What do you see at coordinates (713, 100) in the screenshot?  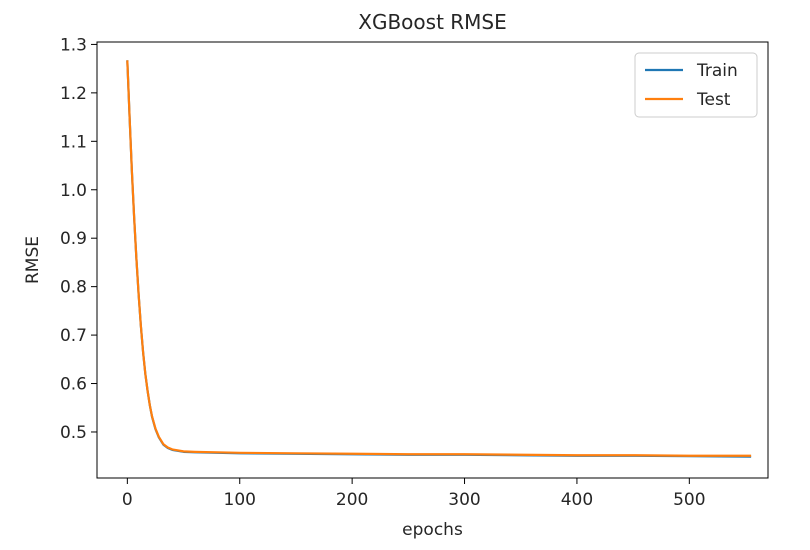 I see `legend-label-test: Test` at bounding box center [713, 100].